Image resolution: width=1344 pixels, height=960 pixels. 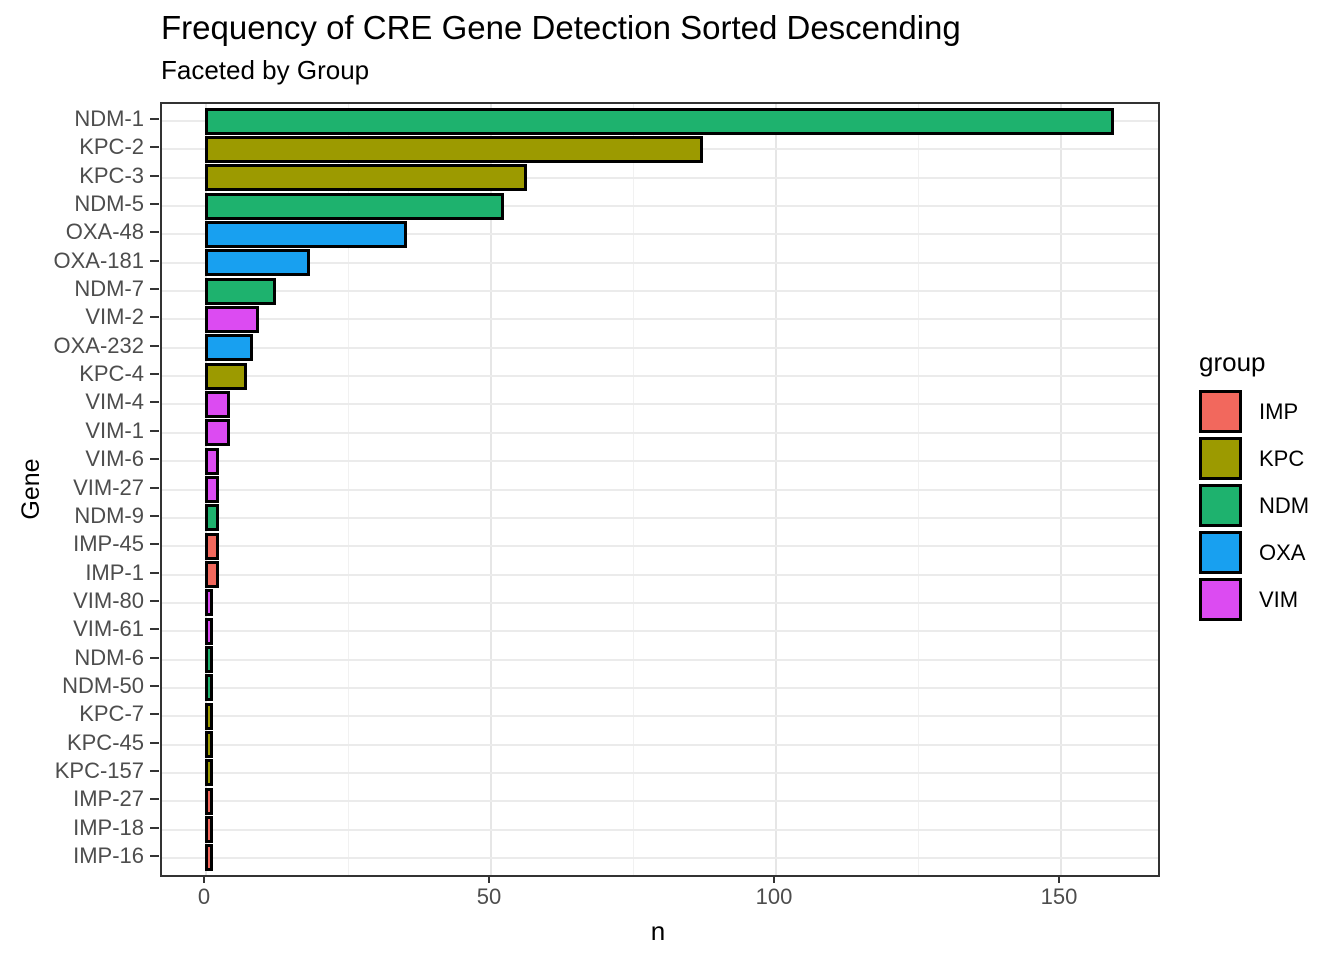 What do you see at coordinates (1254, 599) in the screenshot?
I see `legend-entry: VIM` at bounding box center [1254, 599].